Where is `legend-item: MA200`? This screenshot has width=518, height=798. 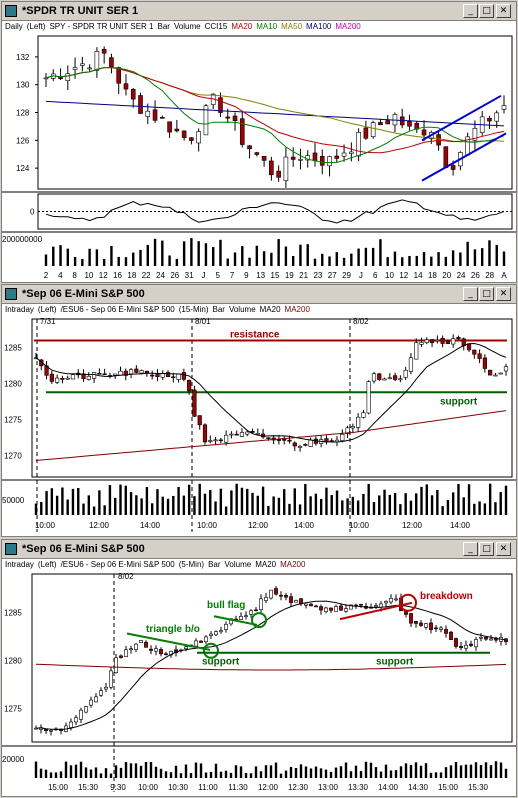 legend-item: MA200 is located at coordinates (348, 26).